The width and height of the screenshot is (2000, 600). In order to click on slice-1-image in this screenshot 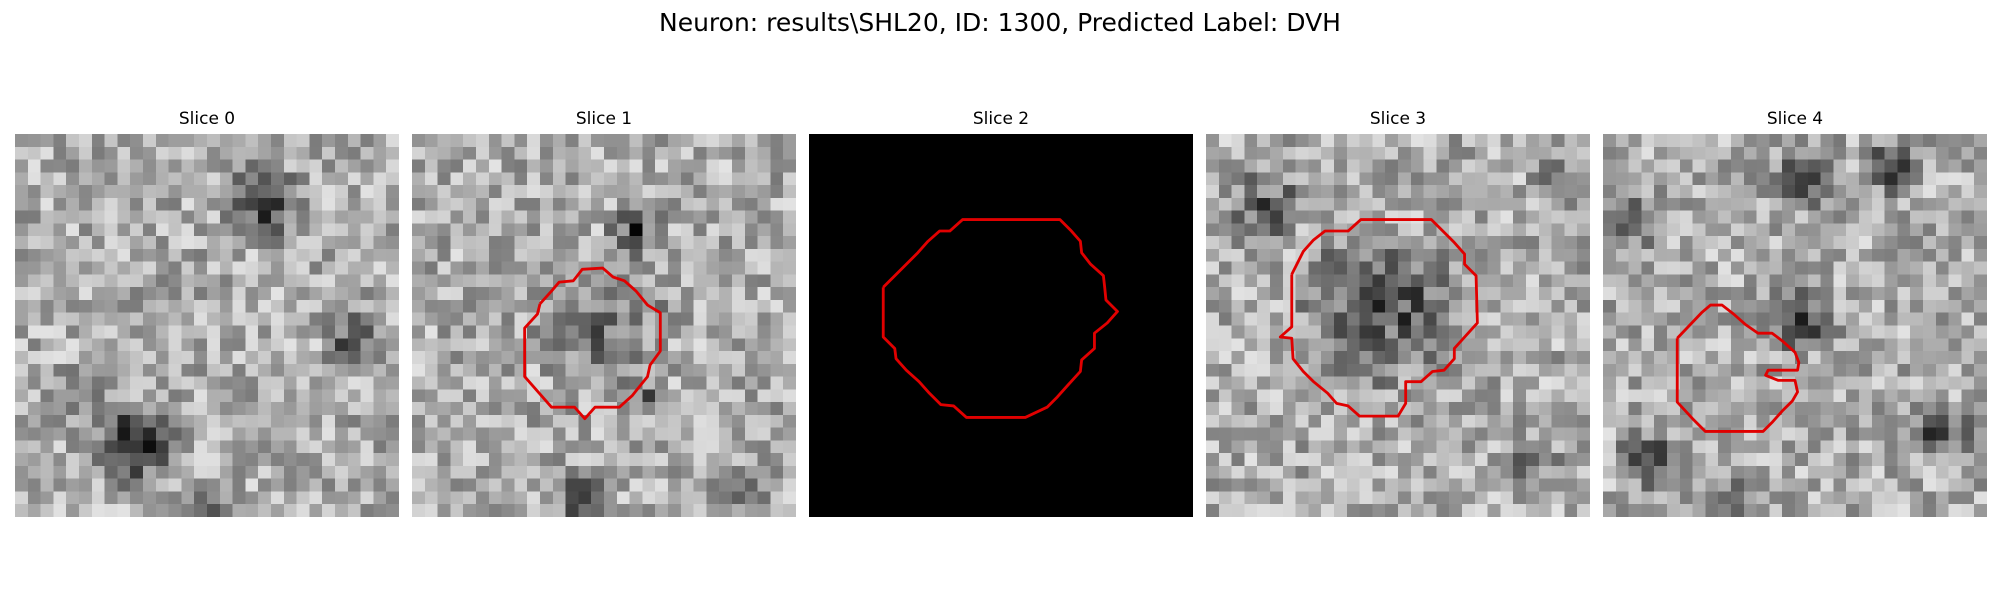, I will do `click(604, 325)`.